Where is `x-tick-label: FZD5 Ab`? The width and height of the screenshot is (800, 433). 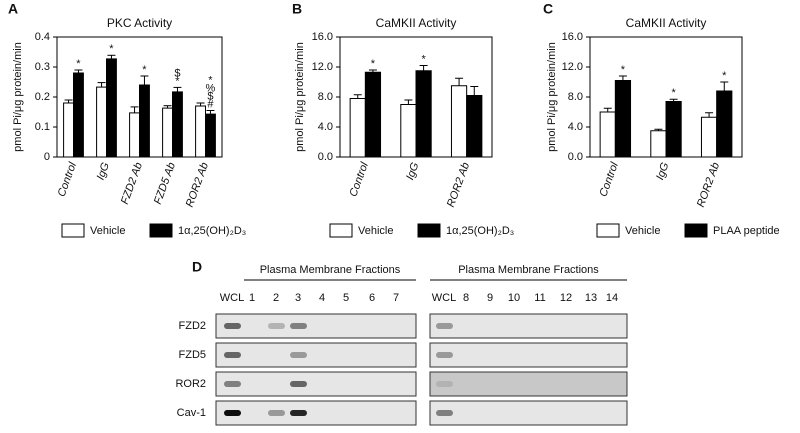
x-tick-label: FZD5 Ab is located at coordinates (165, 183).